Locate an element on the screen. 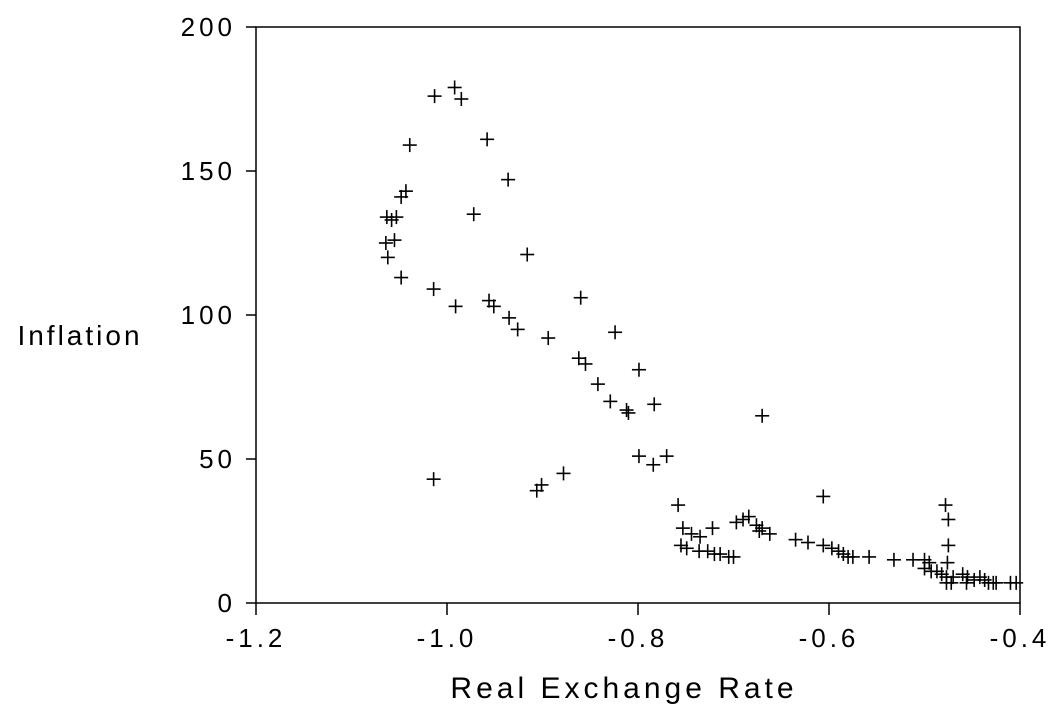  y-tick-label: 100 is located at coordinates (208, 315).